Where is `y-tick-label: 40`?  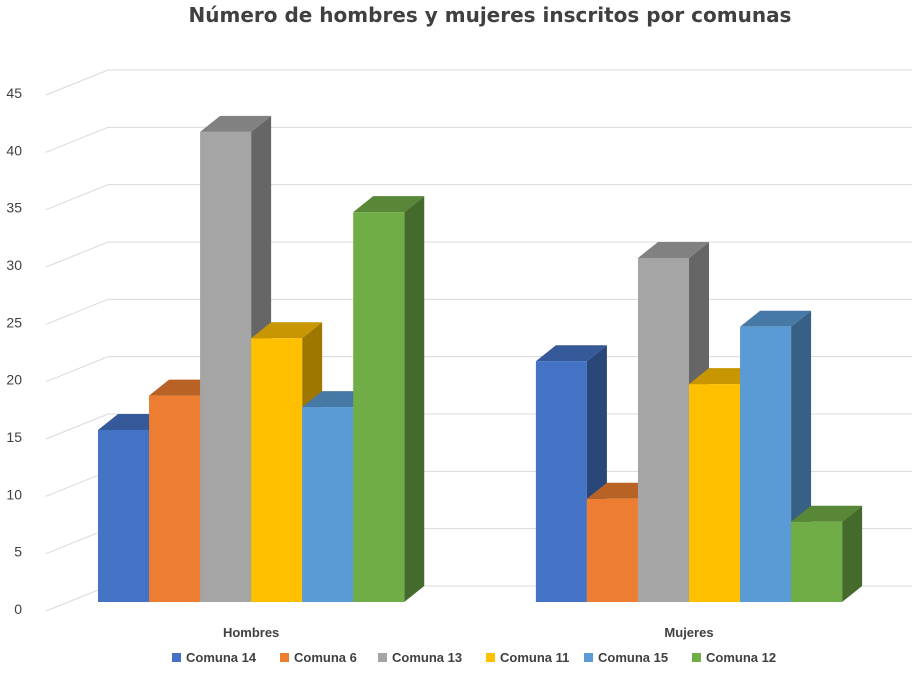 y-tick-label: 40 is located at coordinates (14, 150).